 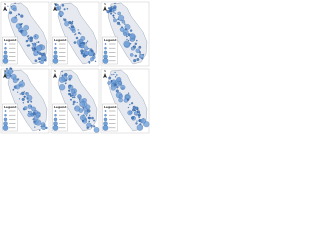 What do you see at coordinates (110, 117) in the screenshot?
I see `legend: Legend` at bounding box center [110, 117].